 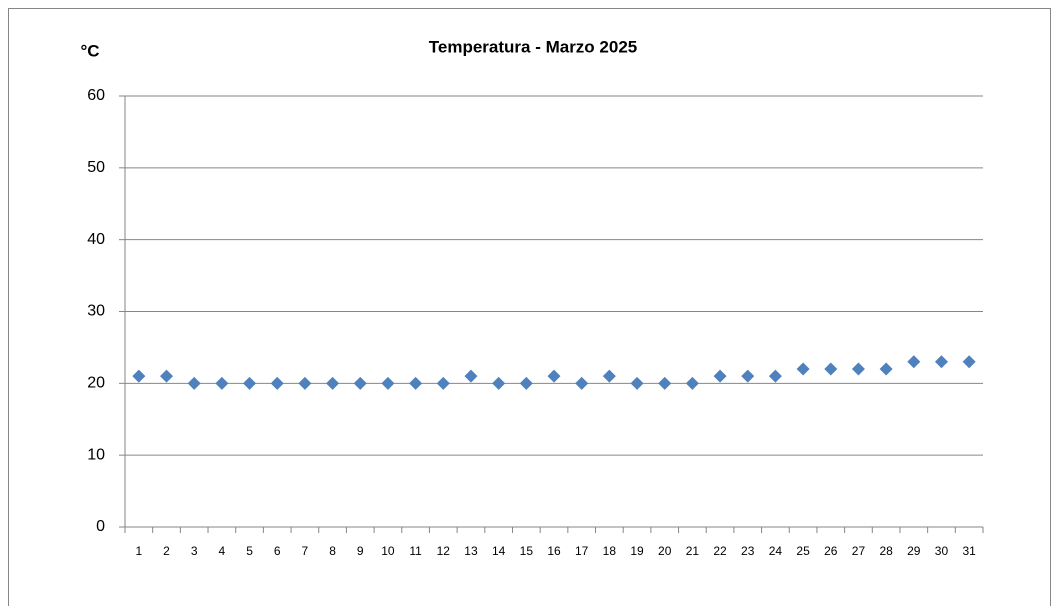 What do you see at coordinates (554, 551) in the screenshot?
I see `x-tick-label: 16` at bounding box center [554, 551].